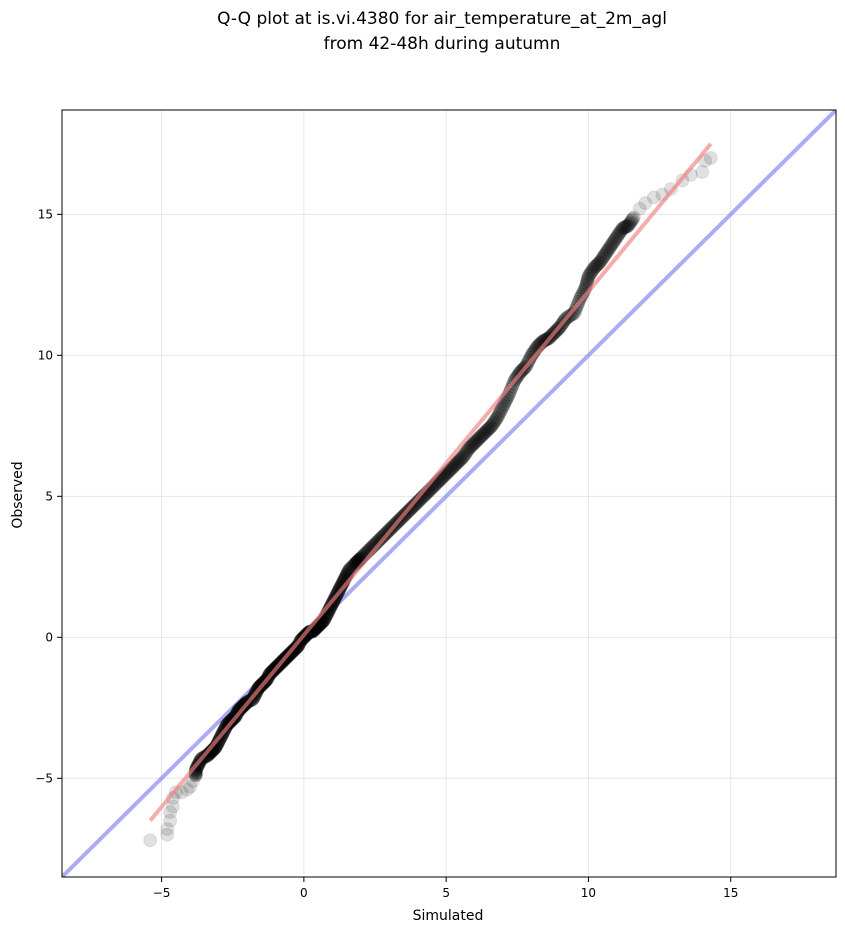  I want to click on y-tick-label: 0, so click(49, 637).